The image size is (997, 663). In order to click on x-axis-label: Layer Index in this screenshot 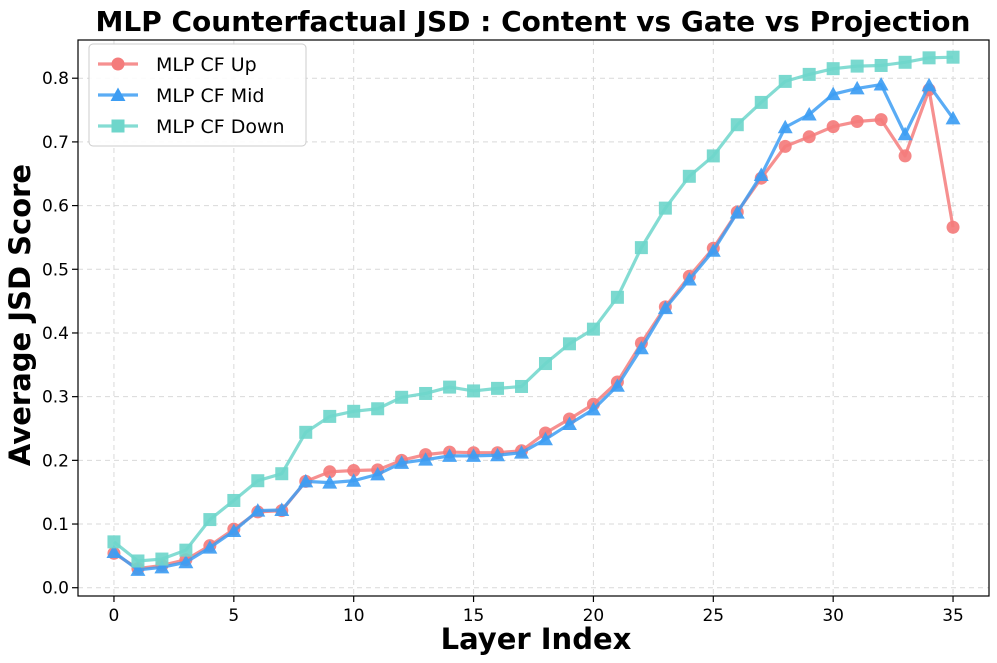, I will do `click(536, 639)`.